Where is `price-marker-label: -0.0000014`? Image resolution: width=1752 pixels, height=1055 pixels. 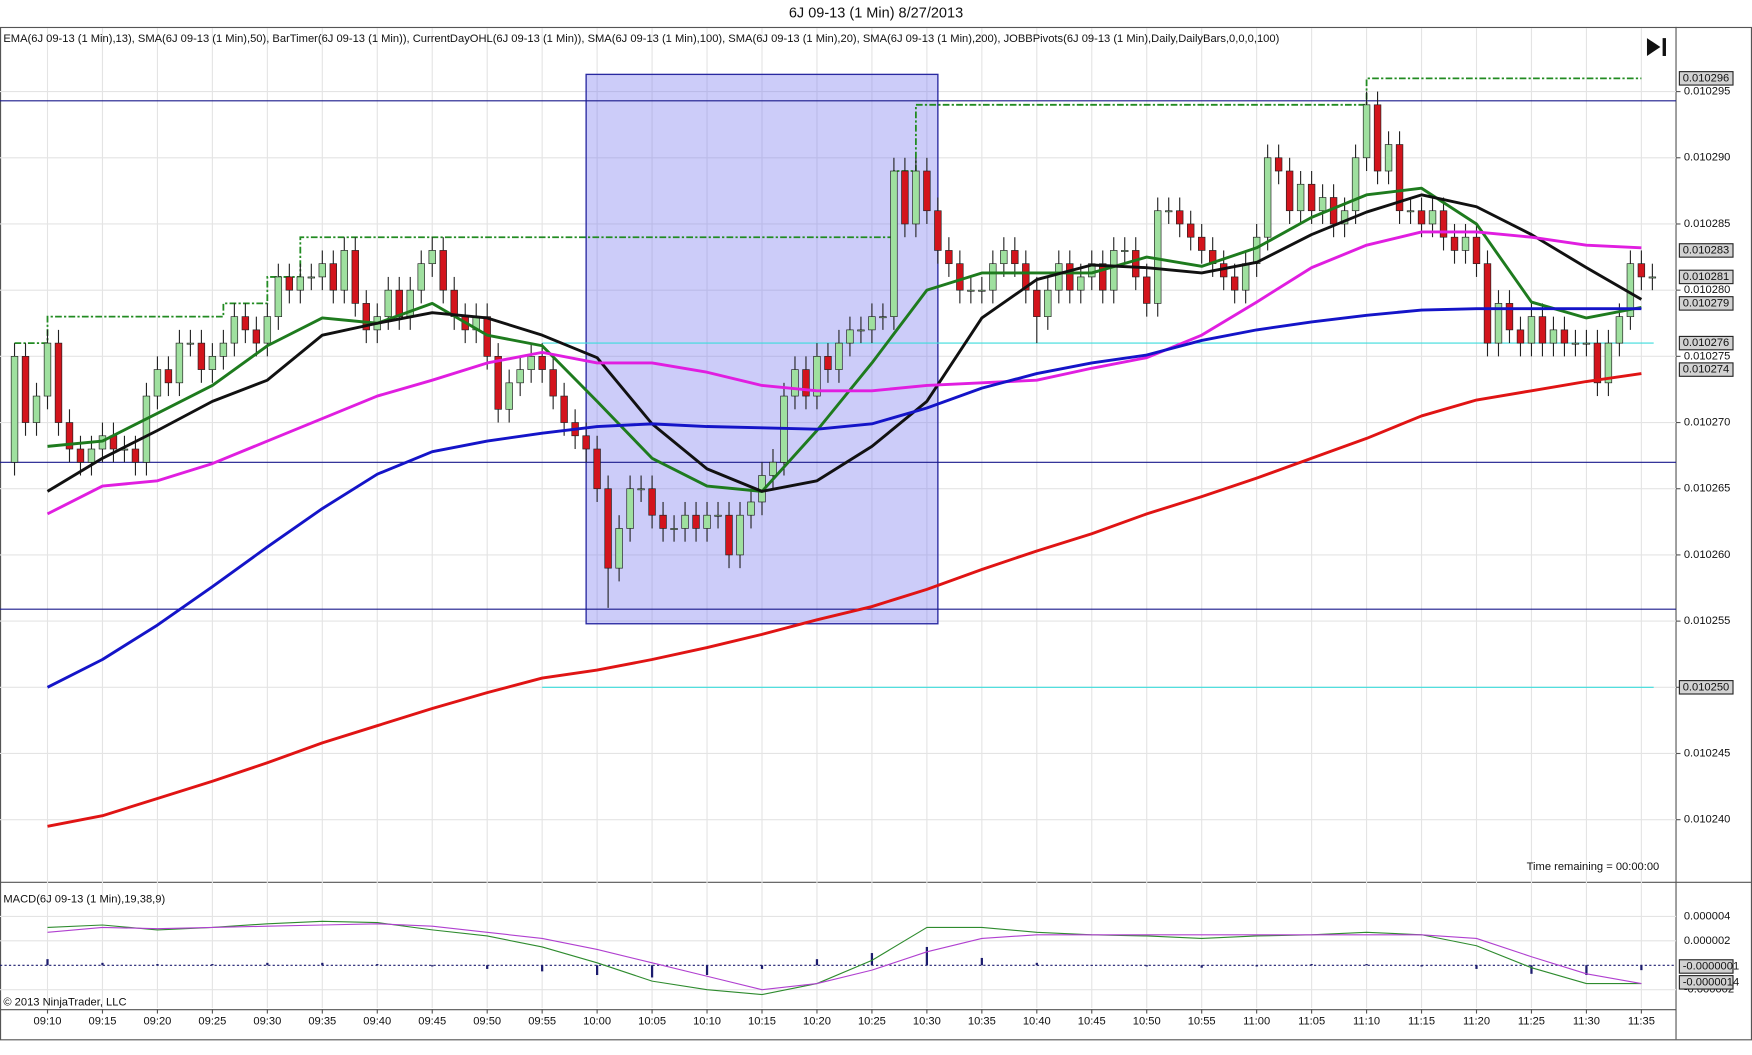 price-marker-label: -0.0000014 is located at coordinates (1711, 982).